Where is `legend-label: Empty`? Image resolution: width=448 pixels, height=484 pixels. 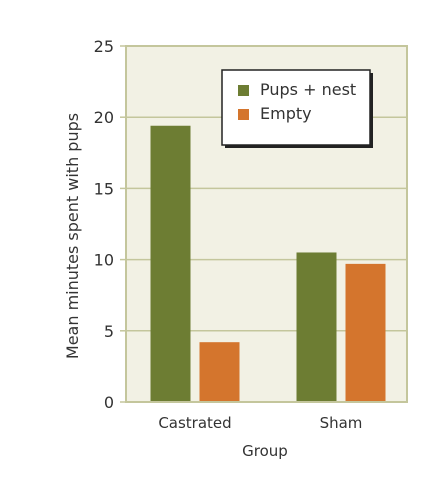 legend-label: Empty is located at coordinates (286, 113).